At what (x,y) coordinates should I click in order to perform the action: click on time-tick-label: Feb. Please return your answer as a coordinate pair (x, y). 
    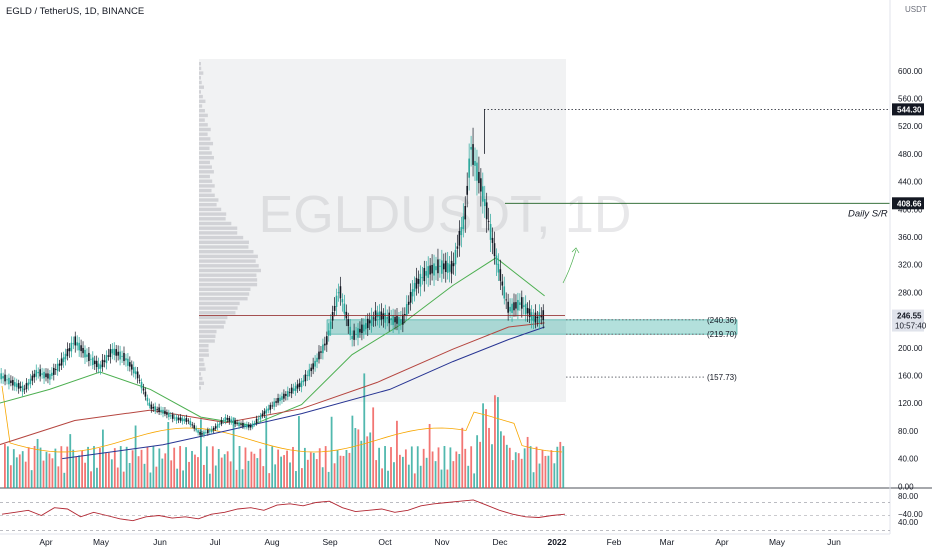
    Looking at the image, I should click on (614, 542).